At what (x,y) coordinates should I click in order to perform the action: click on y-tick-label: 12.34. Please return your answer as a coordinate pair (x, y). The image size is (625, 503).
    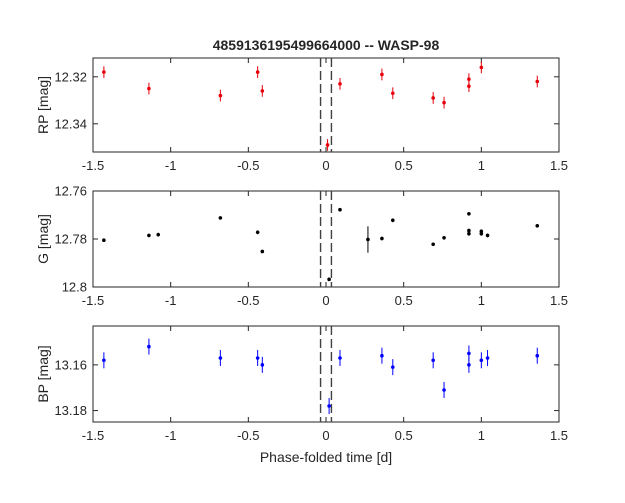
    Looking at the image, I should click on (70, 123).